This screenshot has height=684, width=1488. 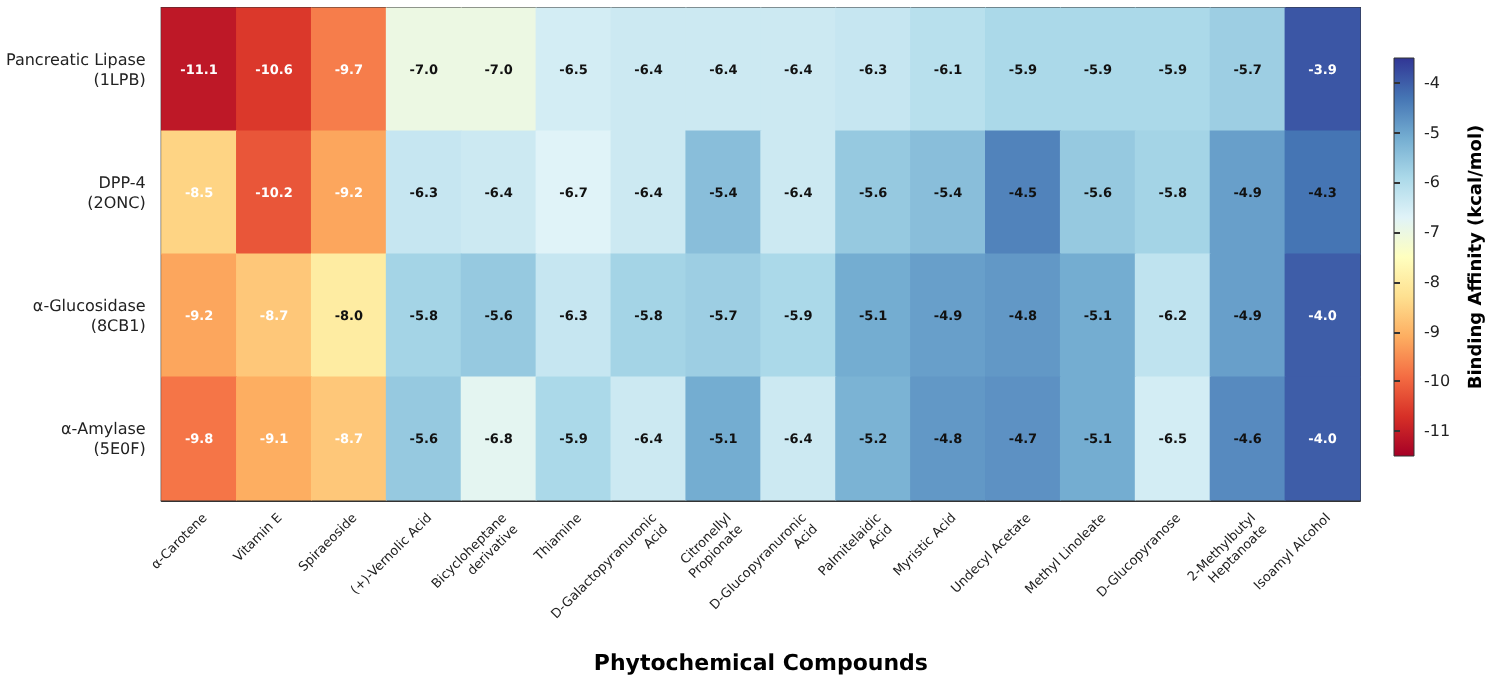 I want to click on x-axis-title: Phytochemical Compounds, so click(x=761, y=663).